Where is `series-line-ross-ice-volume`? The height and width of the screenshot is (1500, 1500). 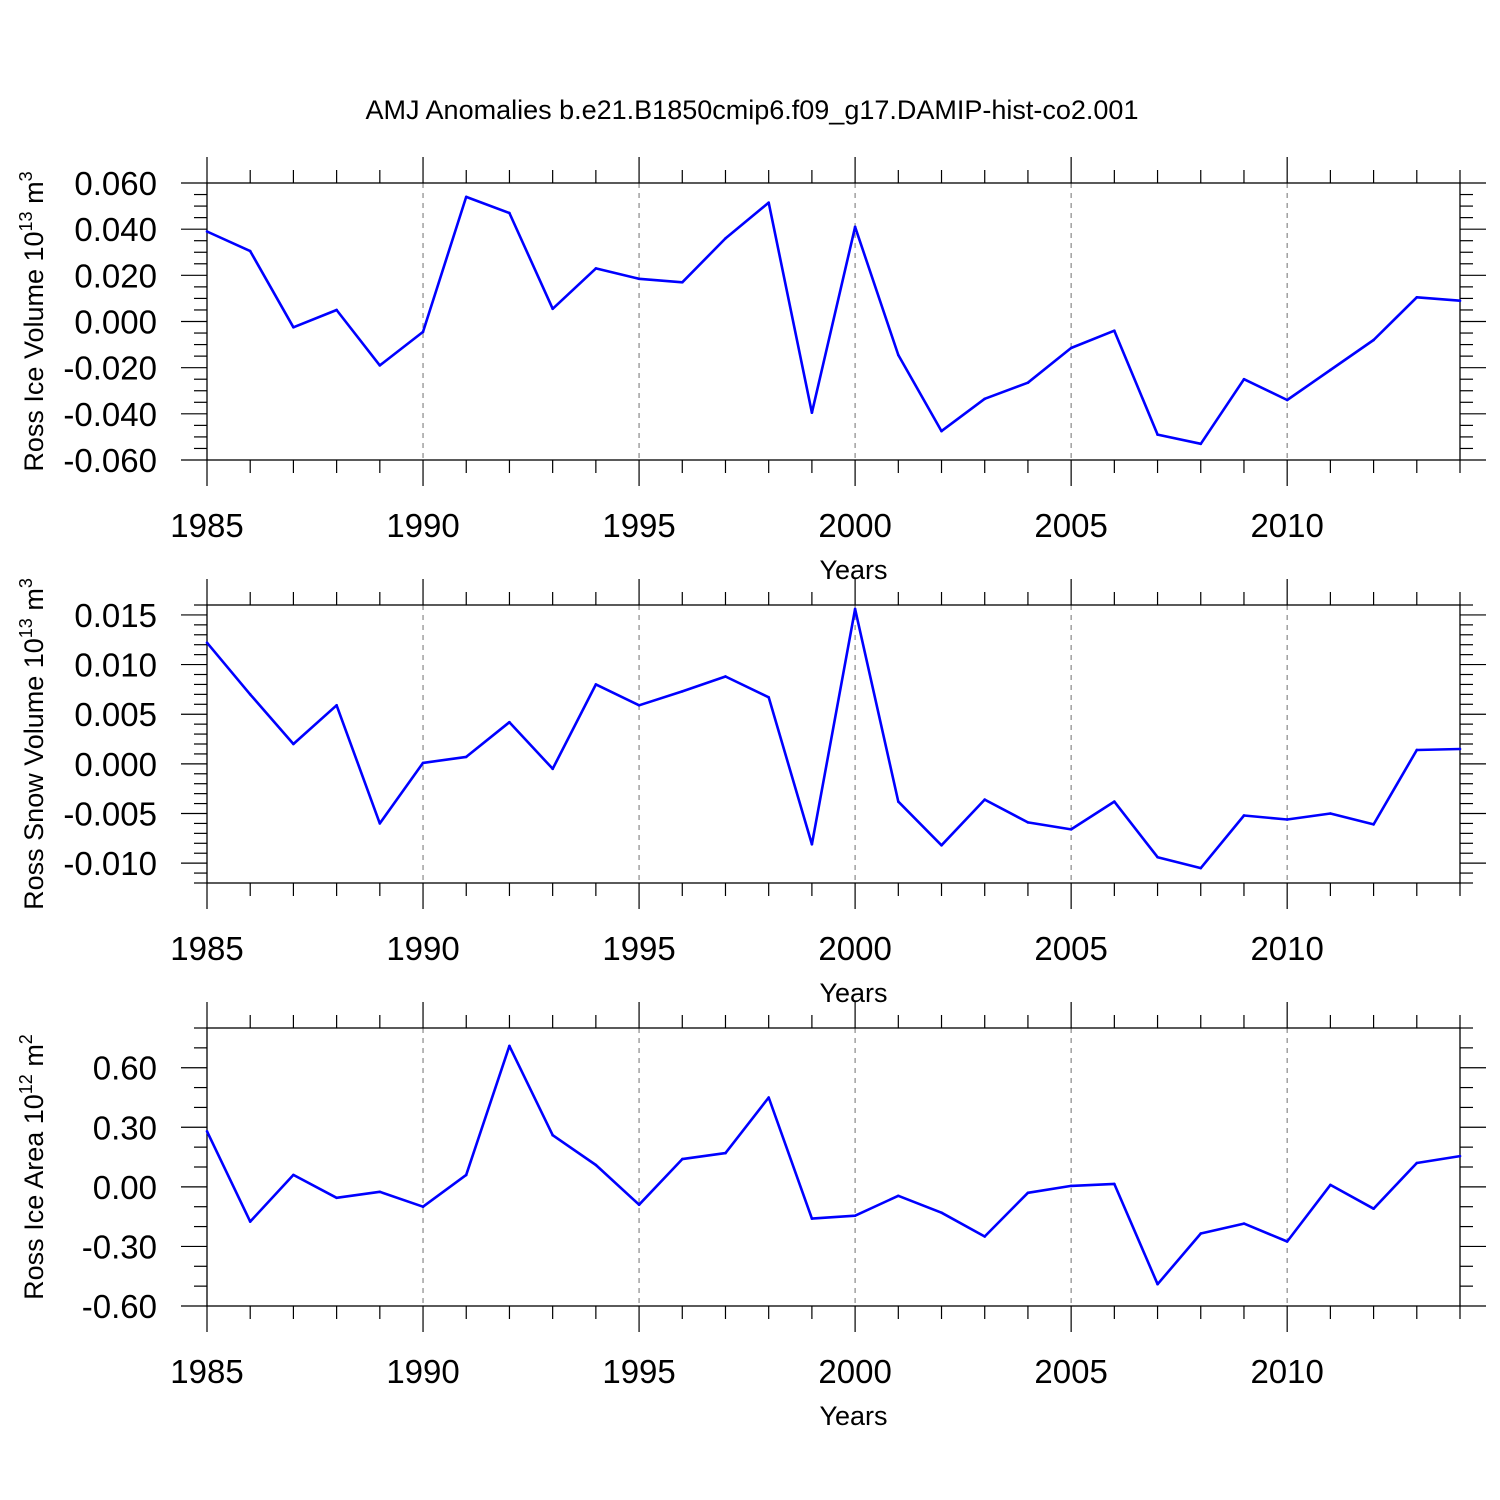 series-line-ross-ice-volume is located at coordinates (833, 320).